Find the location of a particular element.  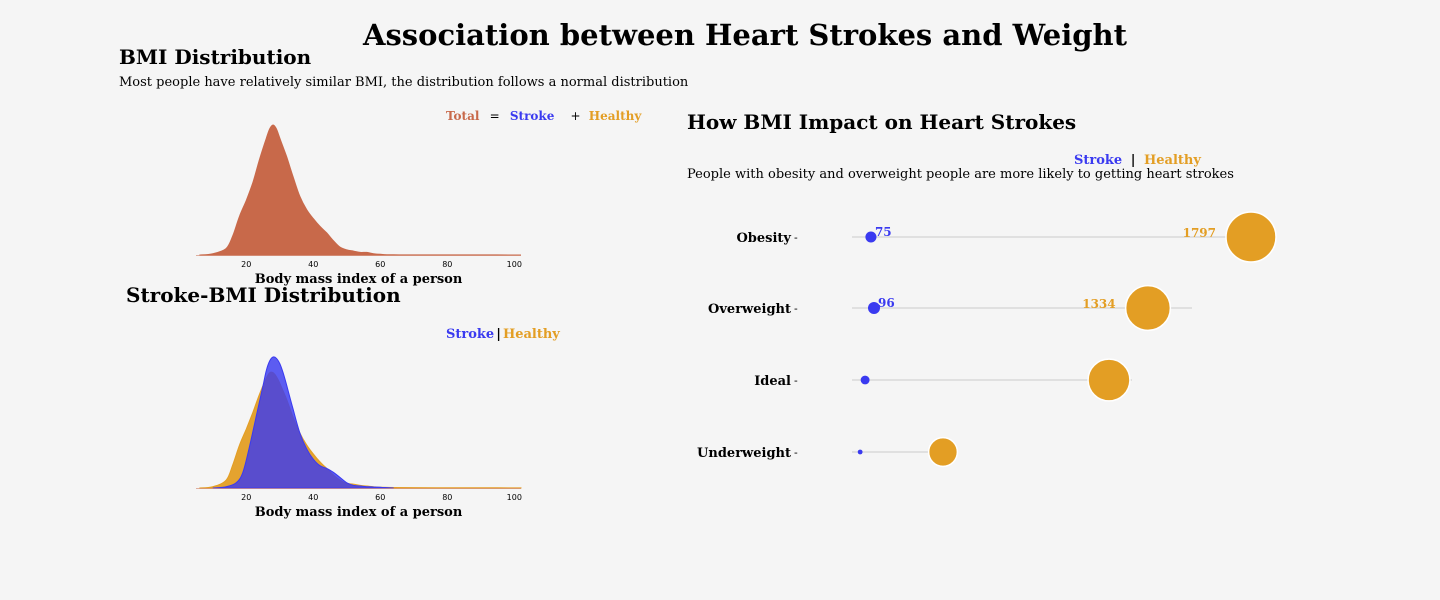

stroke-section-title: Stroke-BMI Distribution is located at coordinates (263, 295).